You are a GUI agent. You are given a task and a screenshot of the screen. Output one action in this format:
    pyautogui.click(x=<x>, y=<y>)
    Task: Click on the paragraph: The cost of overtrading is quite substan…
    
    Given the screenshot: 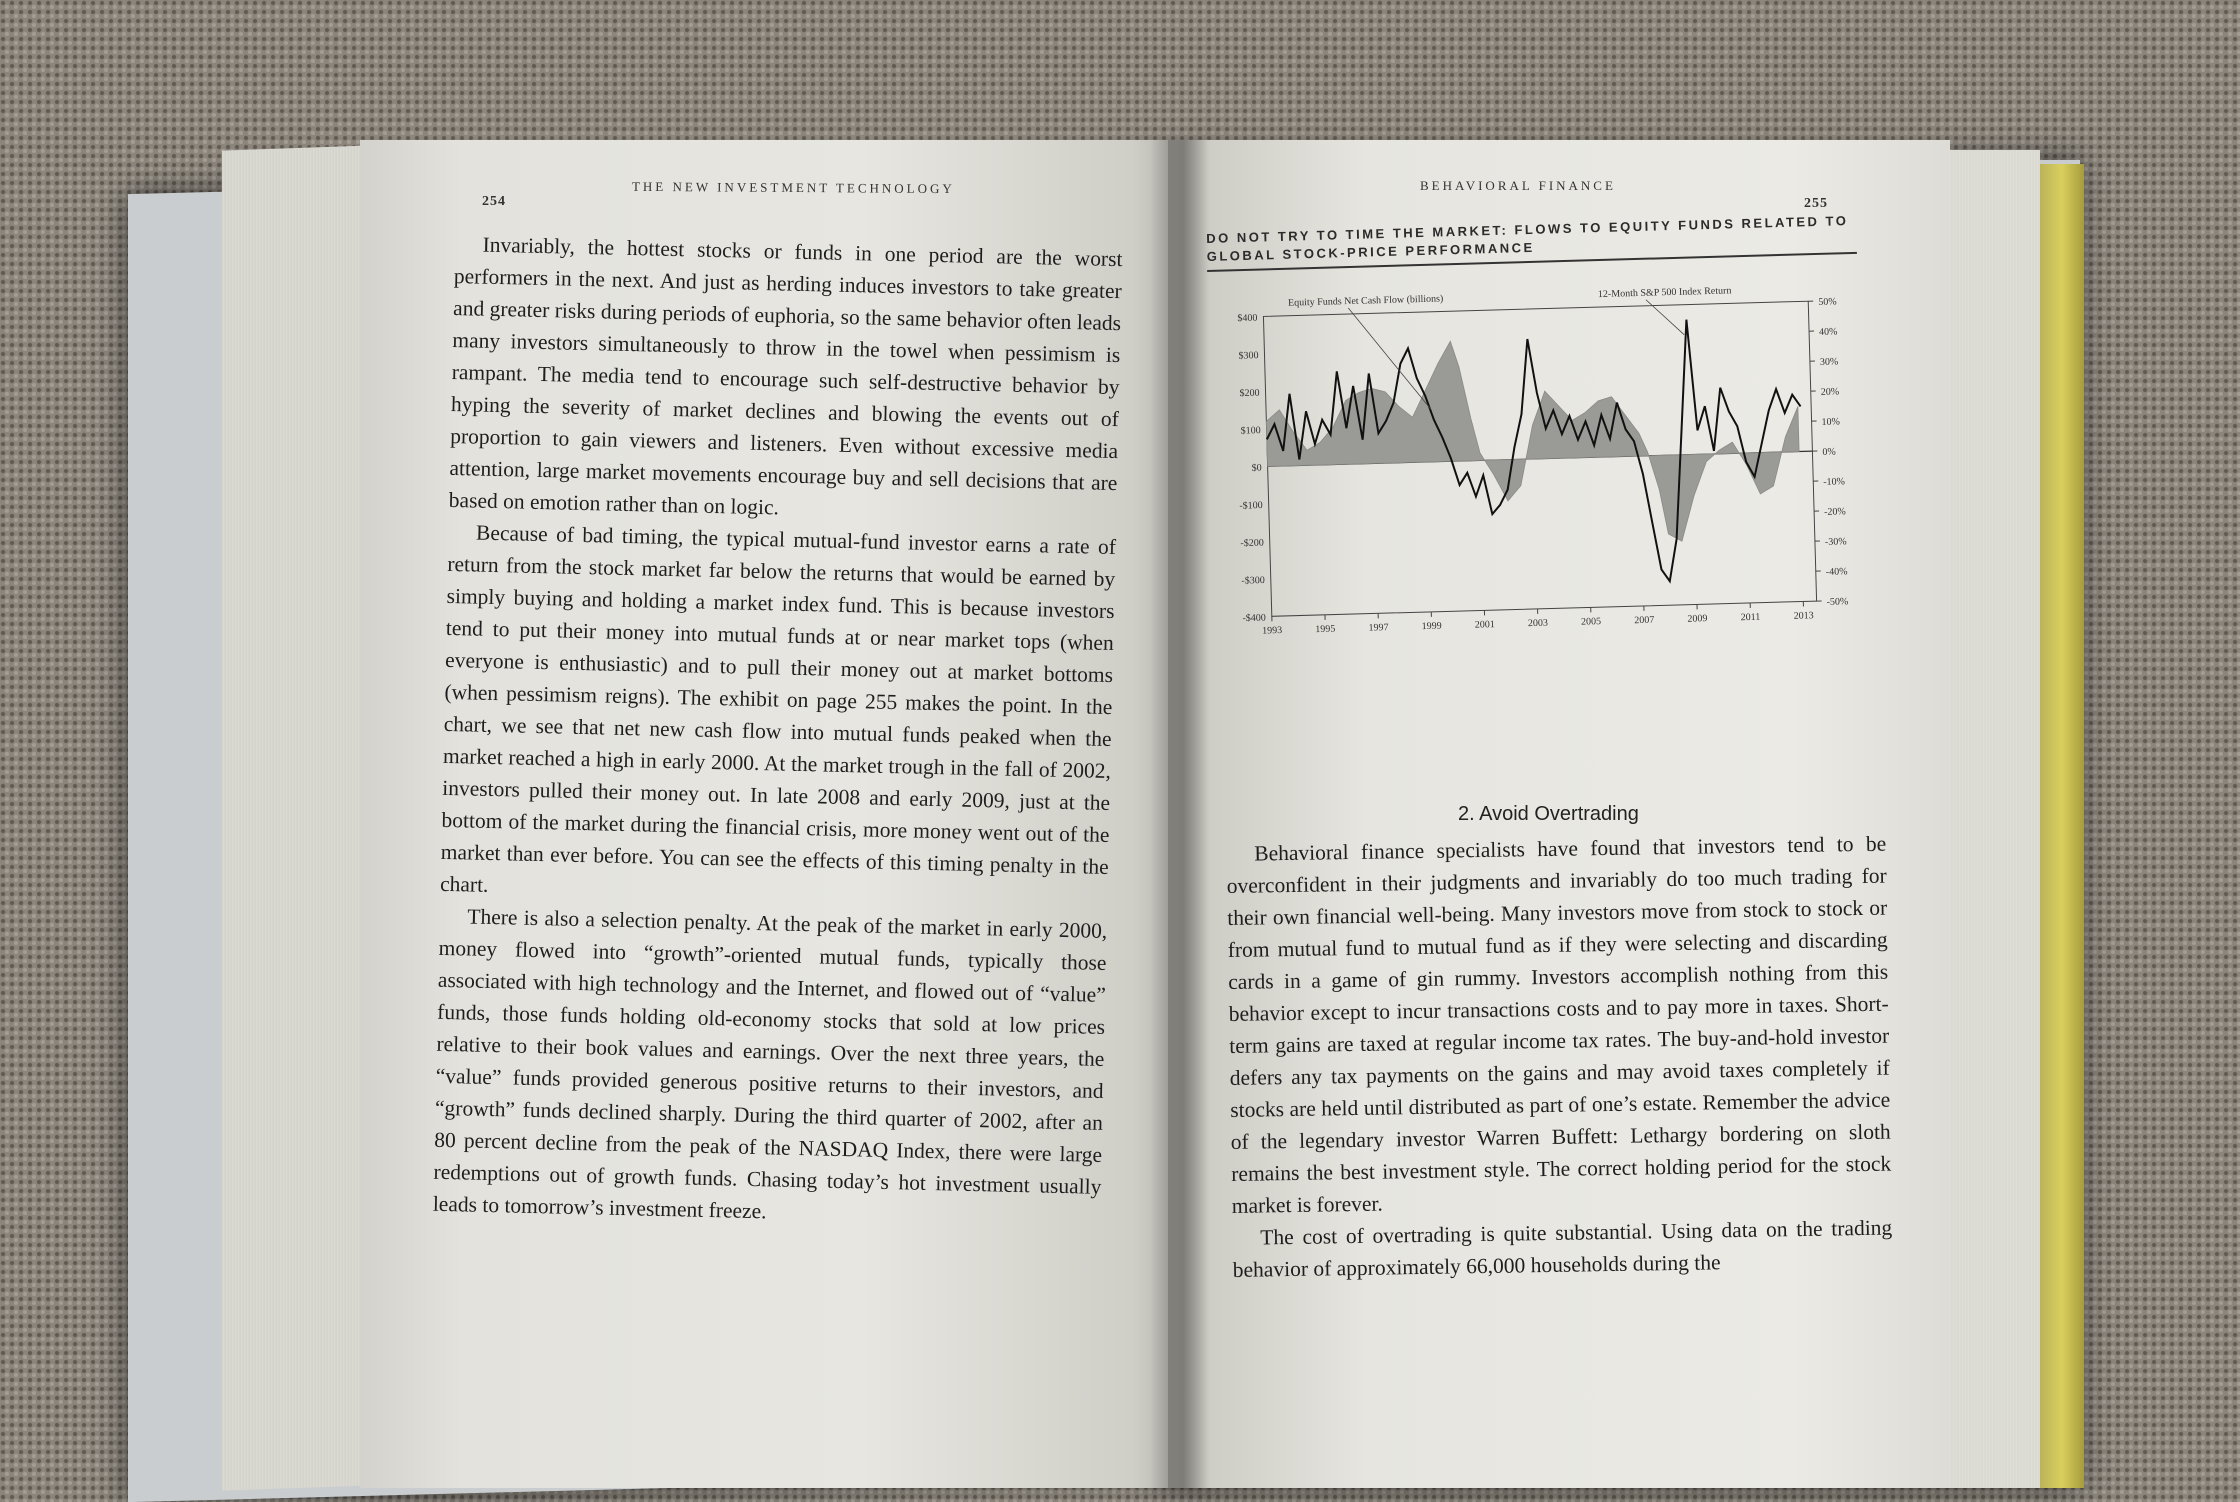 What is the action you would take?
    pyautogui.click(x=1562, y=1249)
    